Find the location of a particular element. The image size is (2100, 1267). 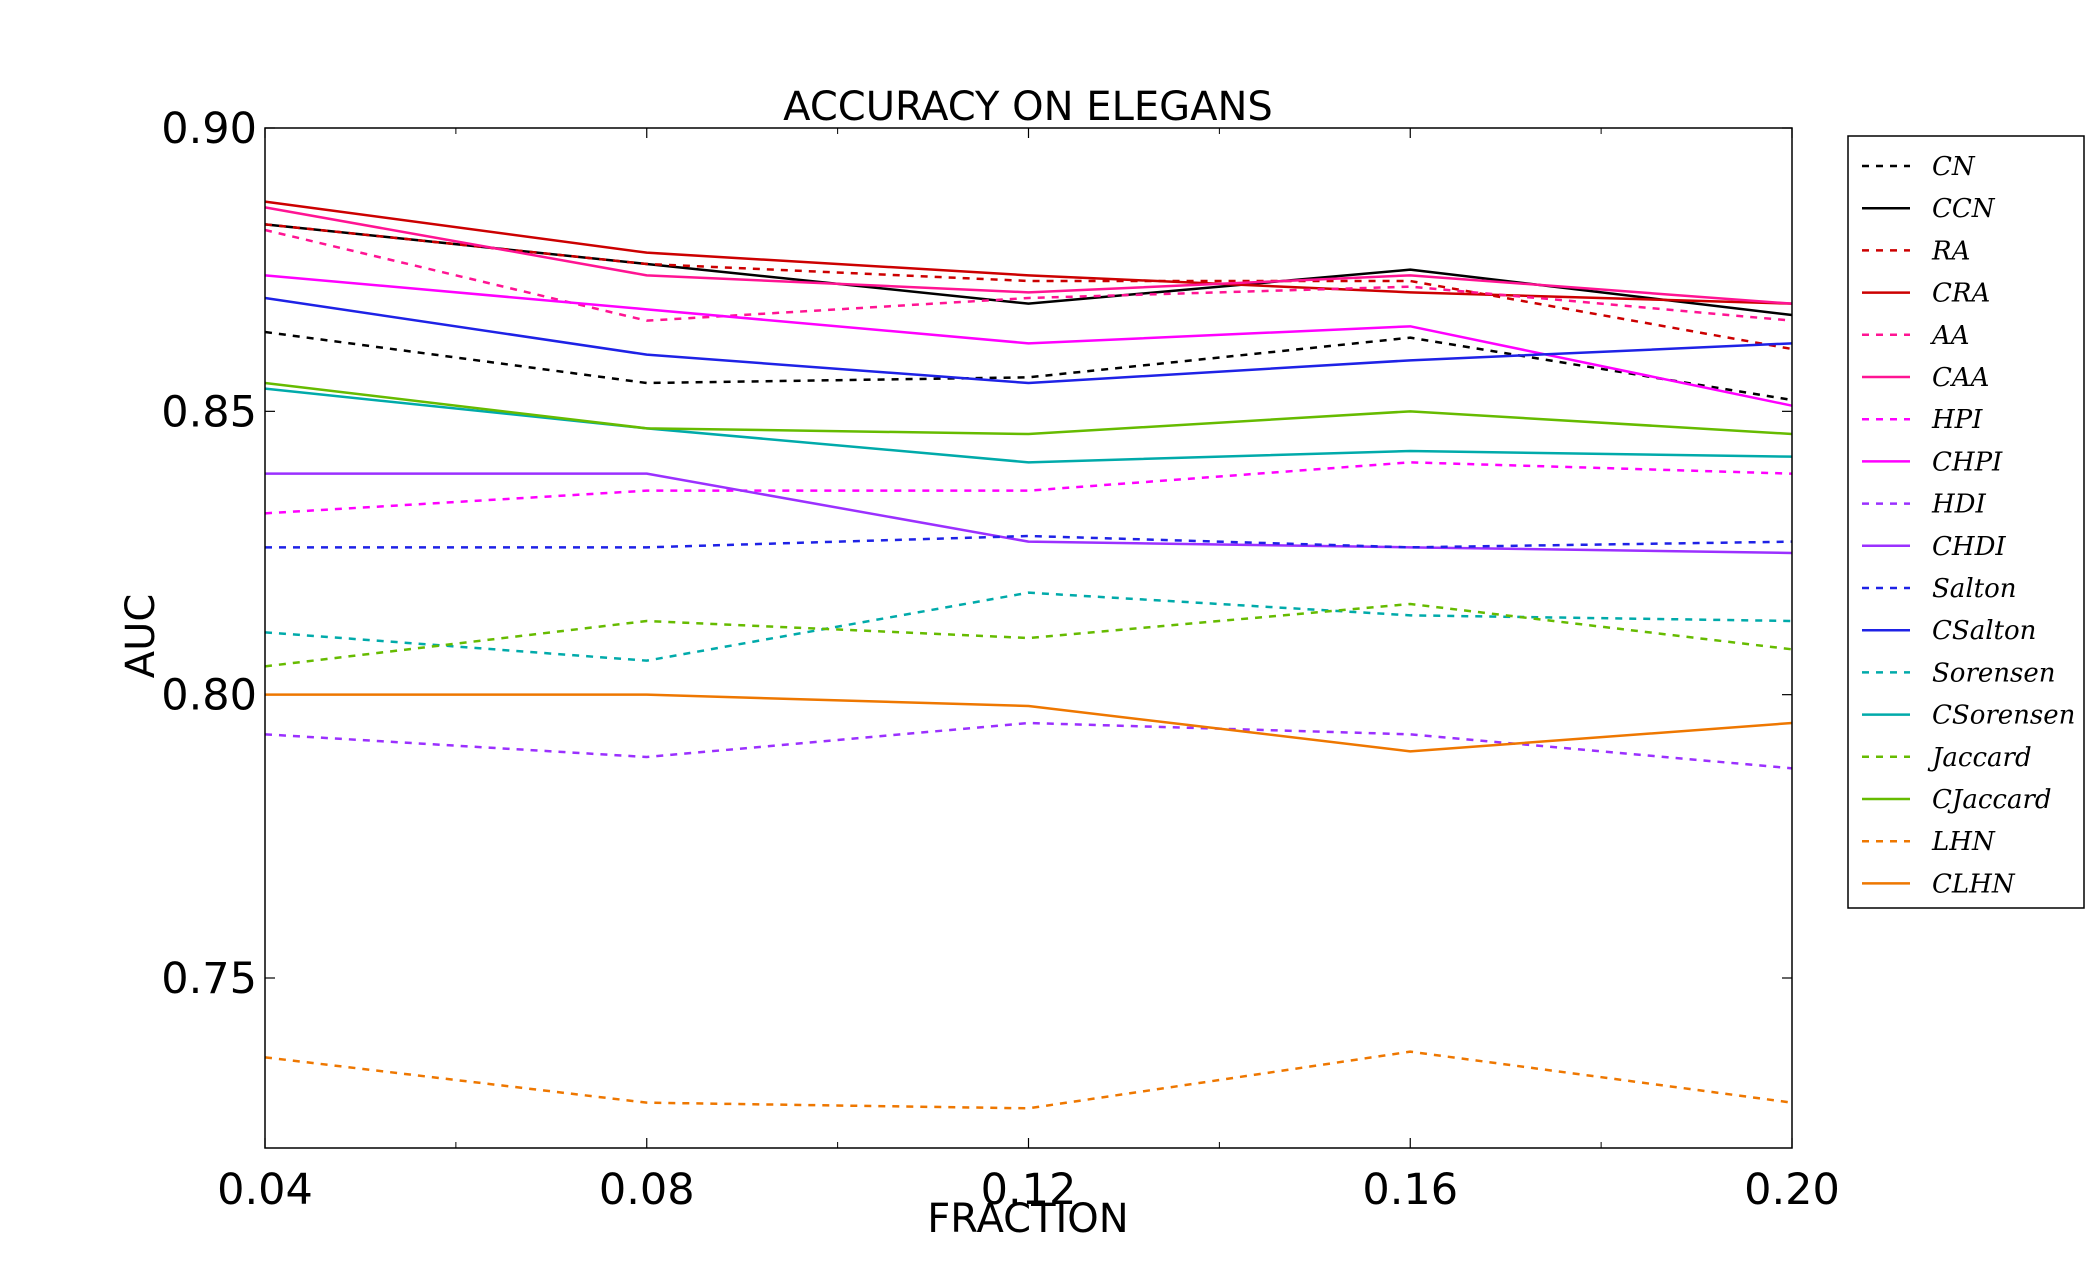

legend-label: HPI is located at coordinates (1957, 420).